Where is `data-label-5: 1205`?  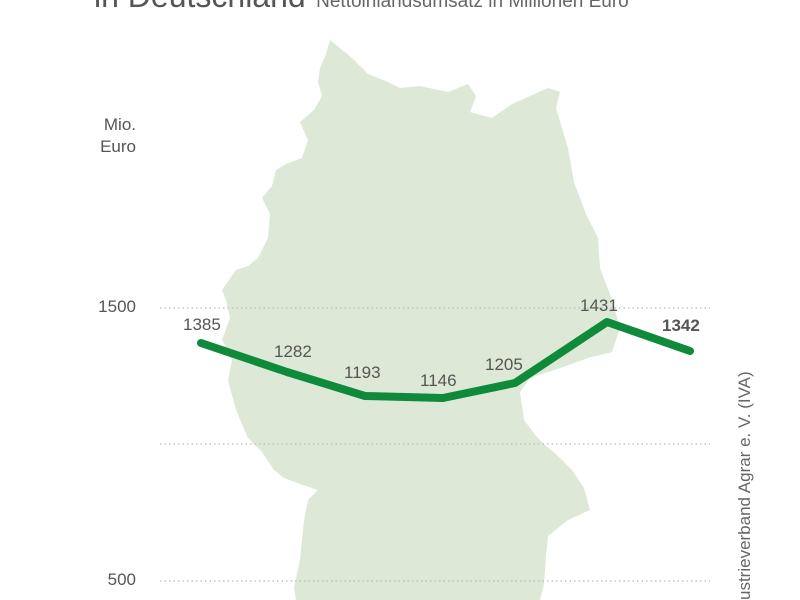 data-label-5: 1205 is located at coordinates (504, 364).